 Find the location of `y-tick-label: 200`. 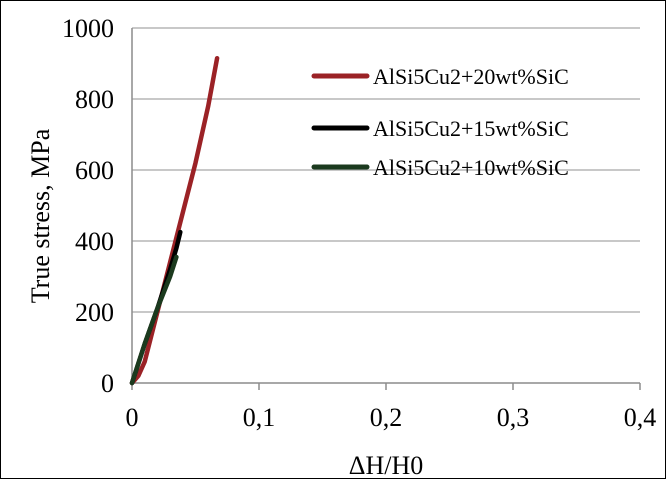

y-tick-label: 200 is located at coordinates (94, 312).